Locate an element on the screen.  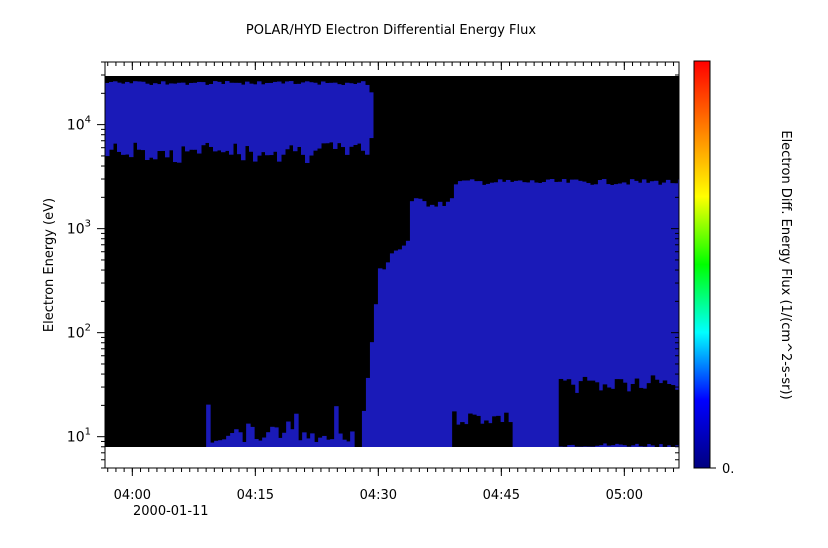
x-tick-label: 04:00 is located at coordinates (132, 495).